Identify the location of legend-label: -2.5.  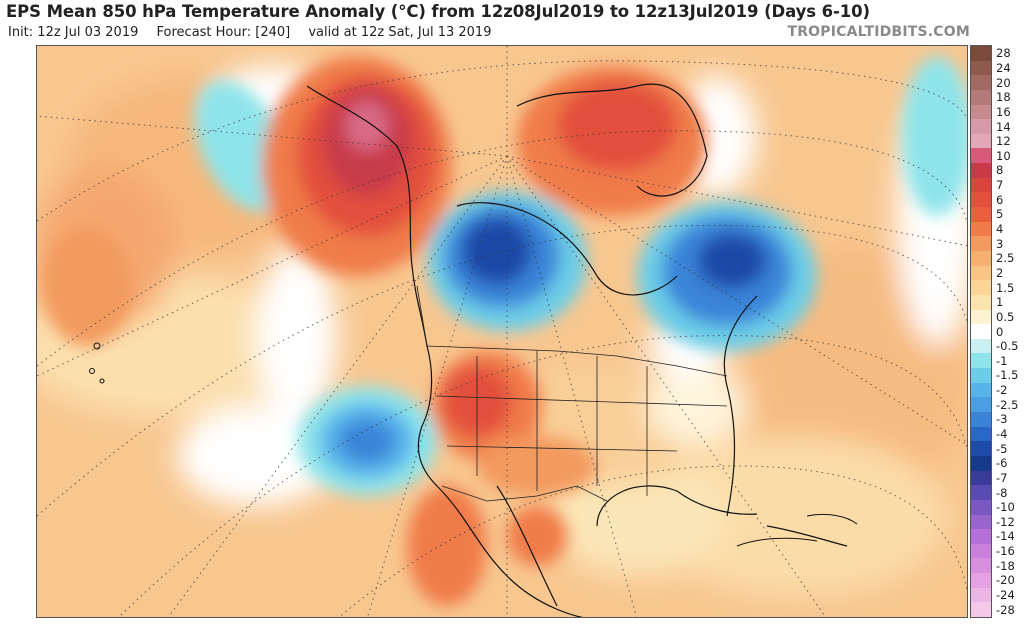
(1007, 404).